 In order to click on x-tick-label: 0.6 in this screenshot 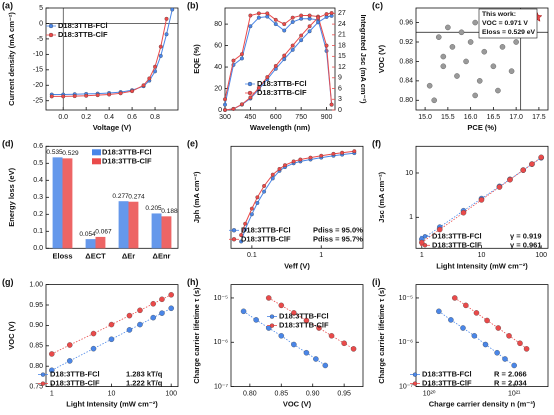, I will do `click(132, 117)`.